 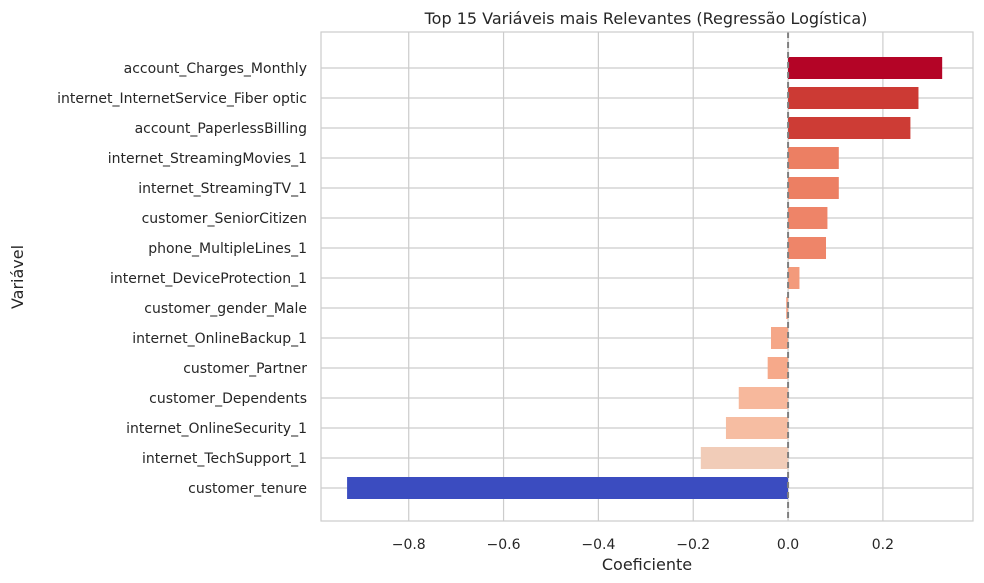 I want to click on y-tick-label: phone_MultipleLines_1, so click(x=227, y=249).